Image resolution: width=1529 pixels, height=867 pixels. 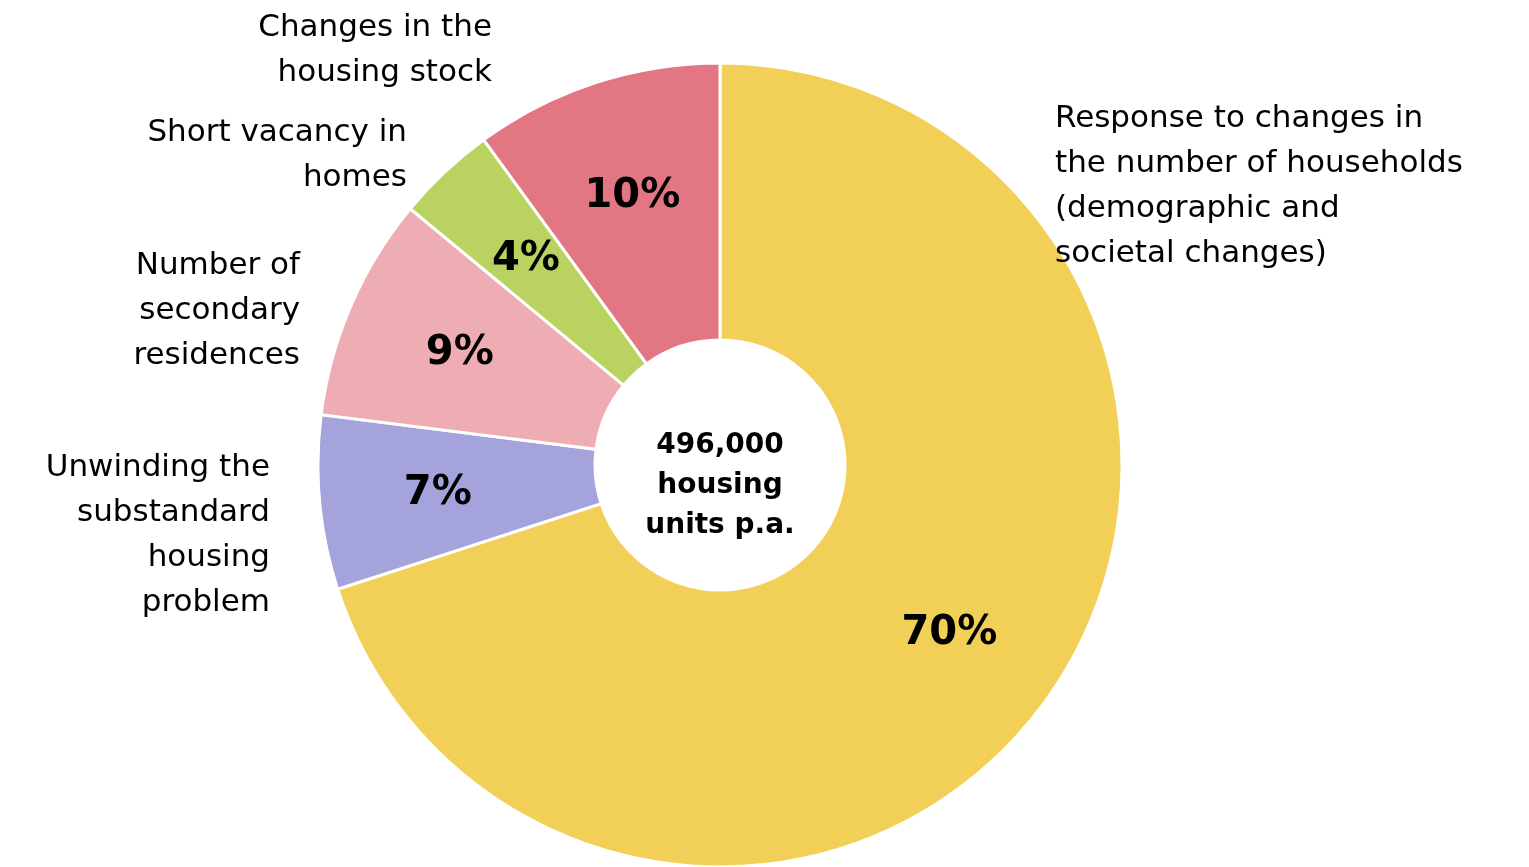 I want to click on slice-label: Unwinding the substandard housing problem, so click(x=157, y=532).